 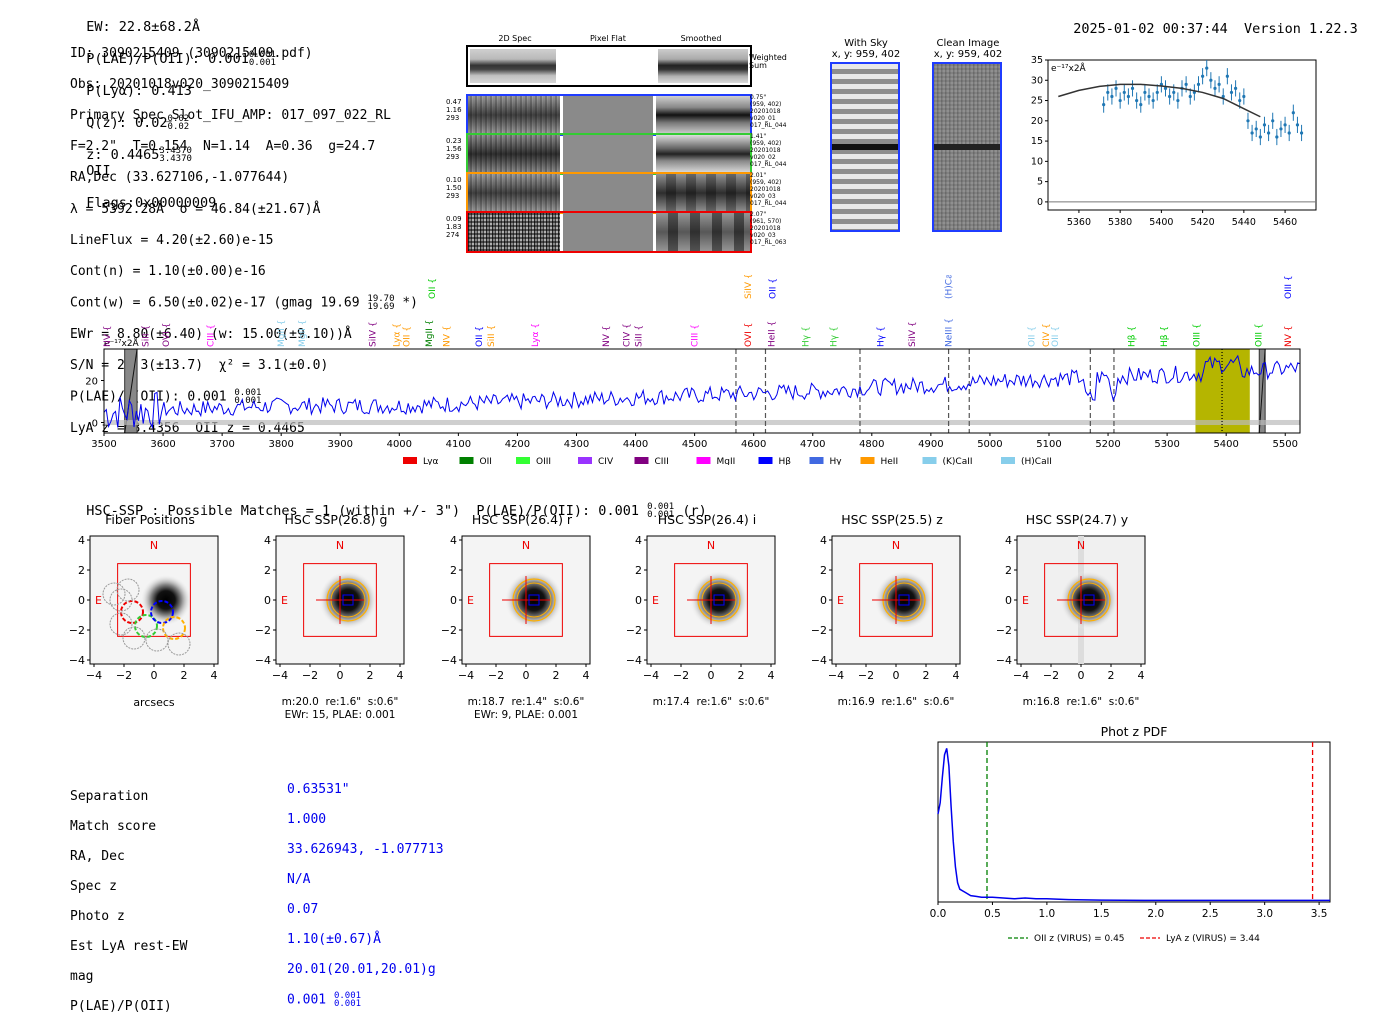 I want to click on noise-band, so click(x=702, y=422).